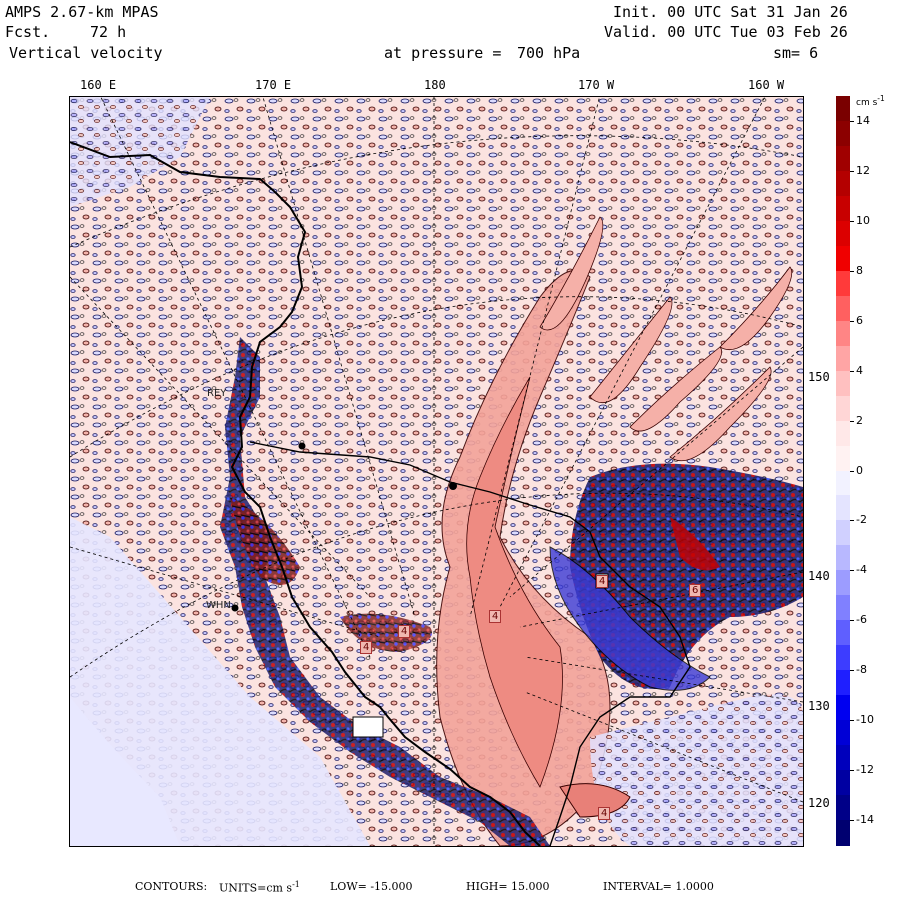  What do you see at coordinates (368, 727) in the screenshot?
I see `station-plot-box` at bounding box center [368, 727].